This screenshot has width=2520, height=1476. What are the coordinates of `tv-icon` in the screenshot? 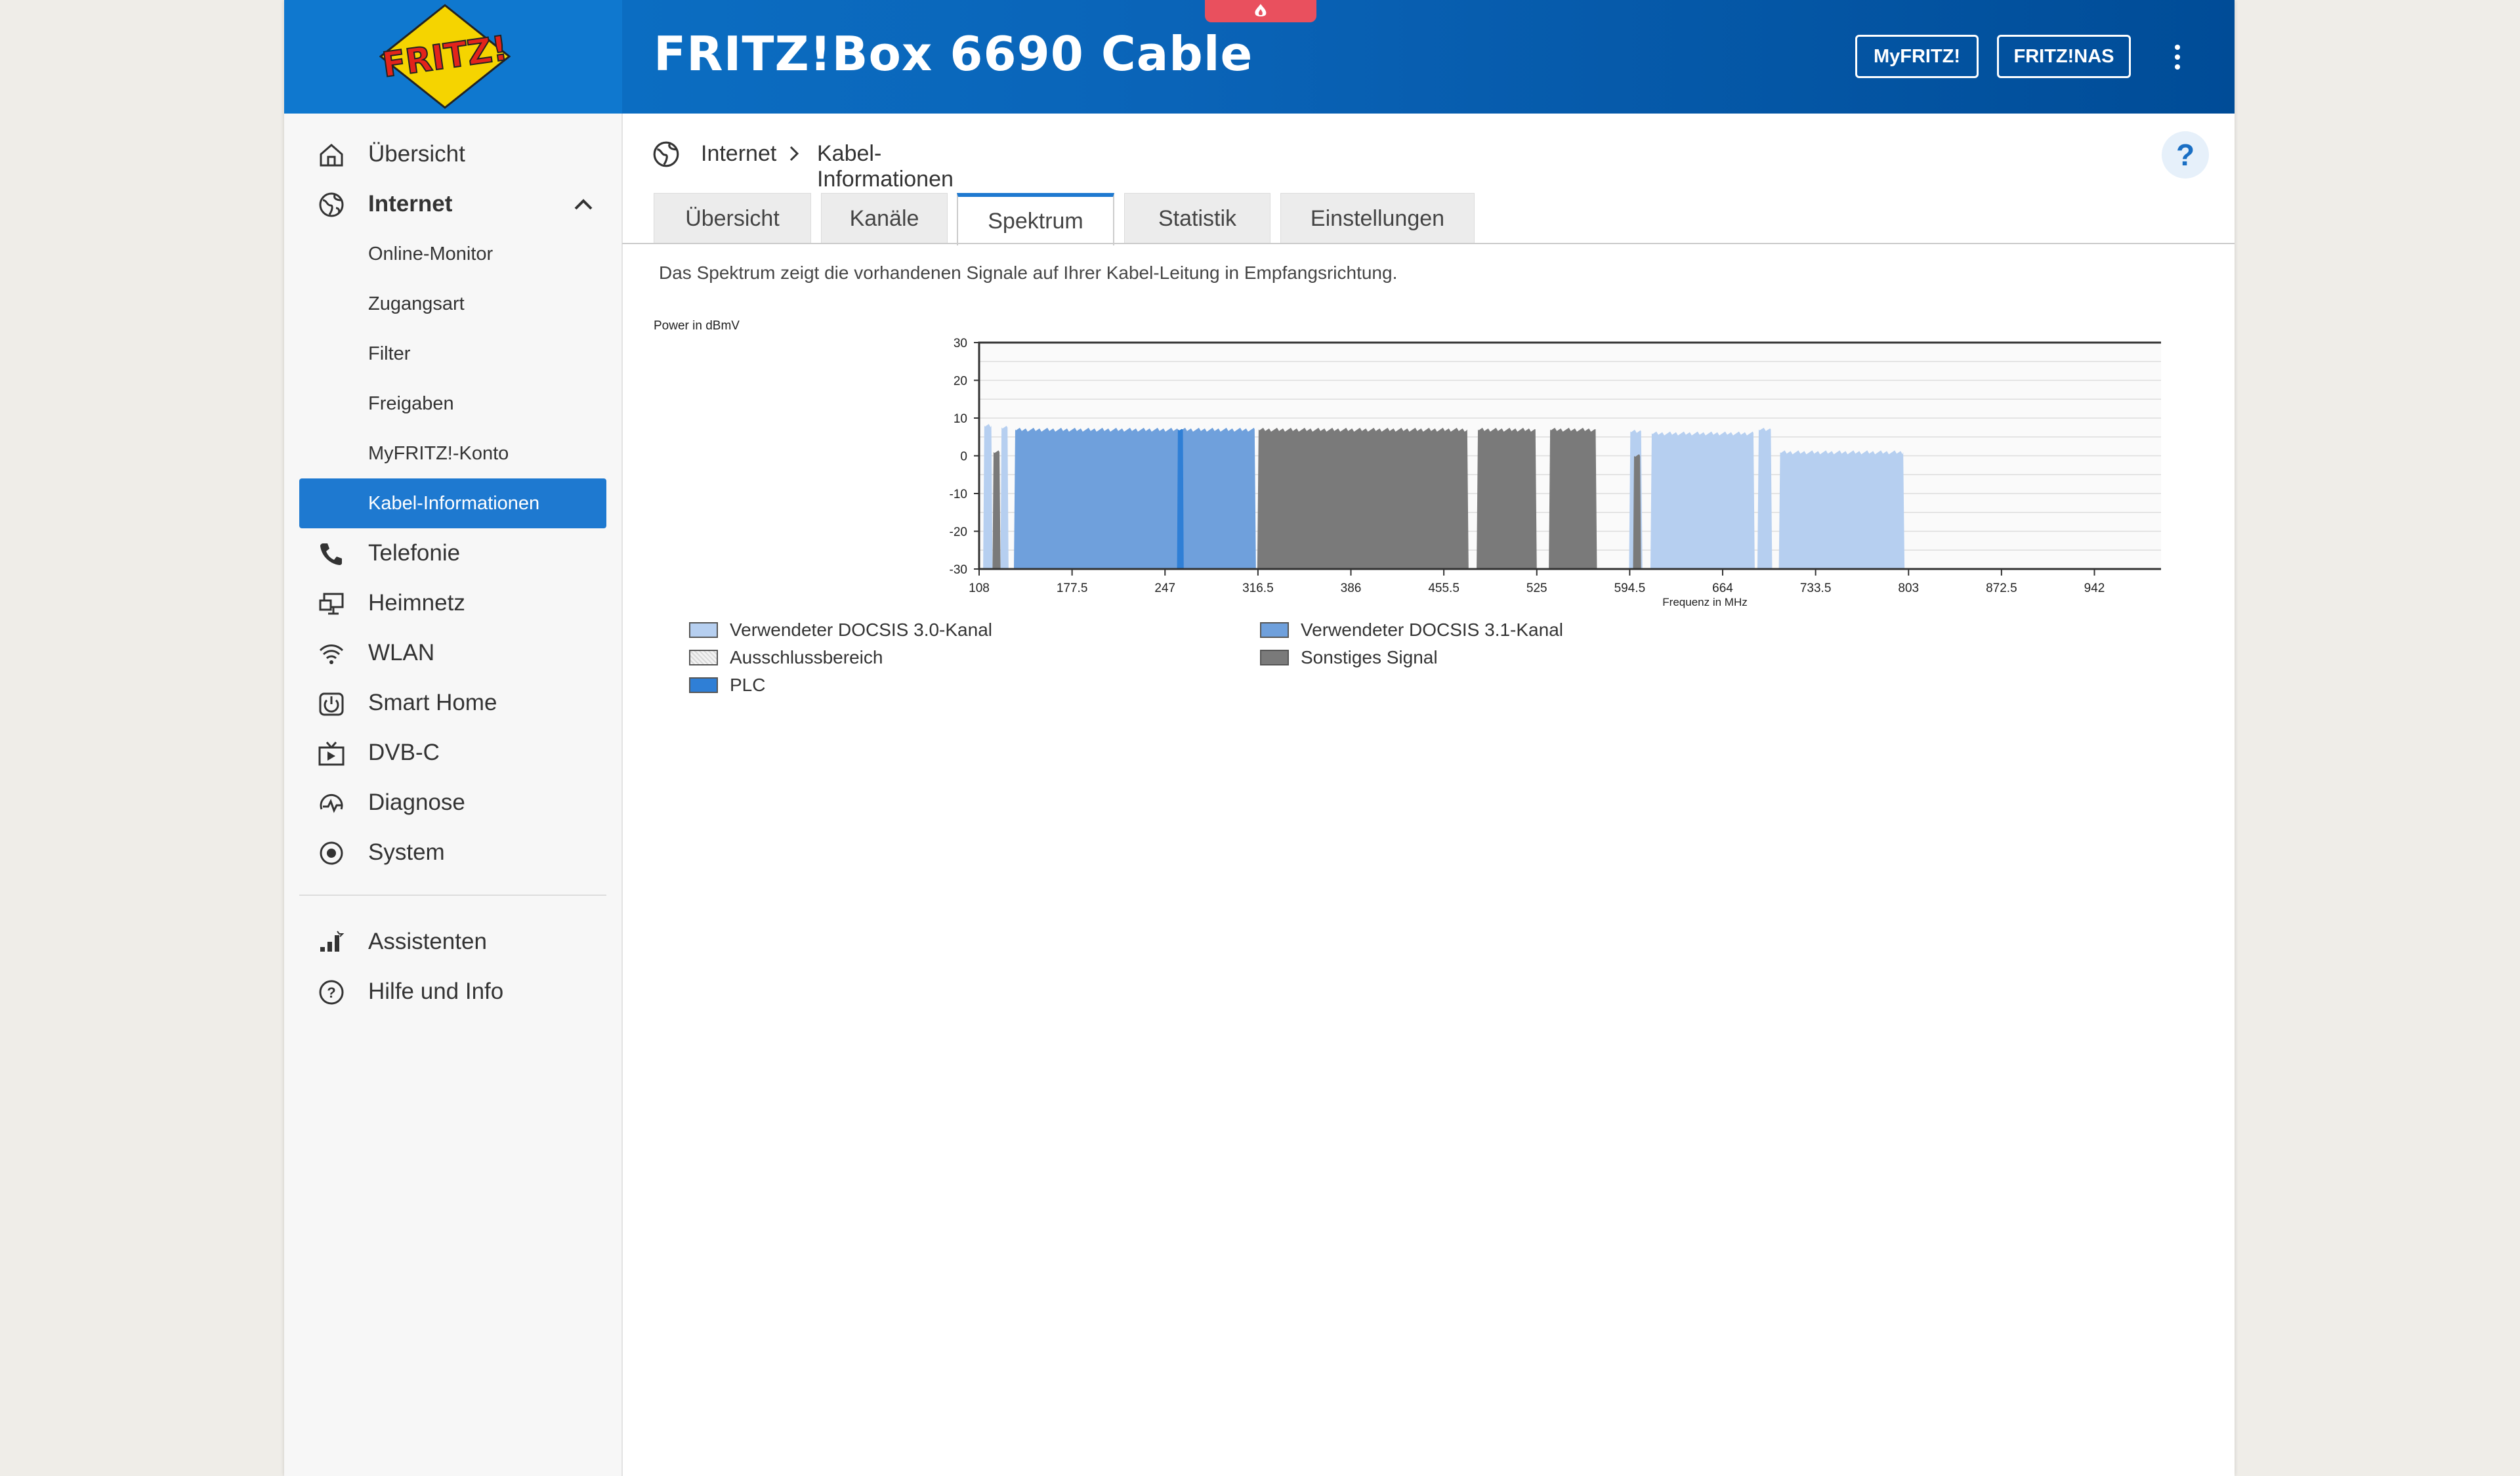 It's located at (331, 754).